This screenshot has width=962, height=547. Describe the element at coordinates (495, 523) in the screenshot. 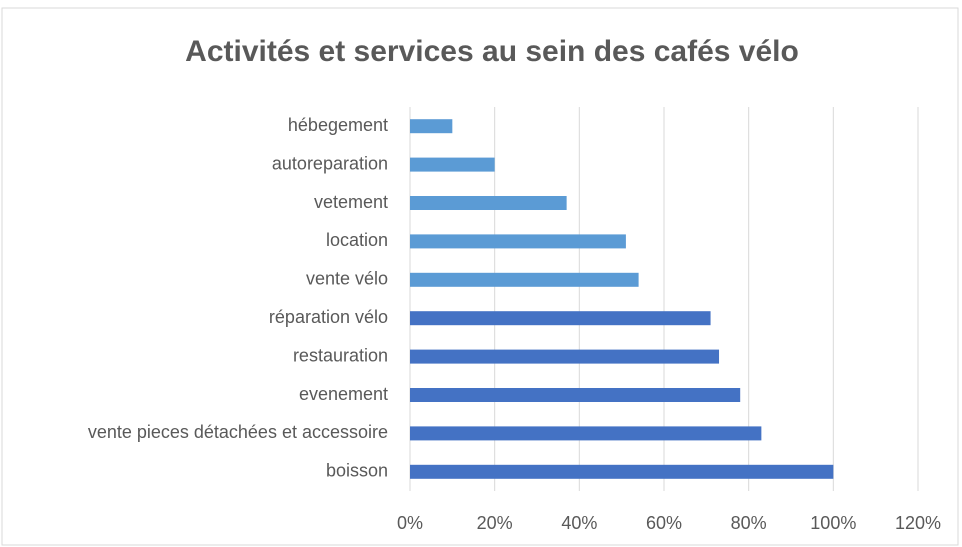

I see `x-tick-label: 20%` at that location.